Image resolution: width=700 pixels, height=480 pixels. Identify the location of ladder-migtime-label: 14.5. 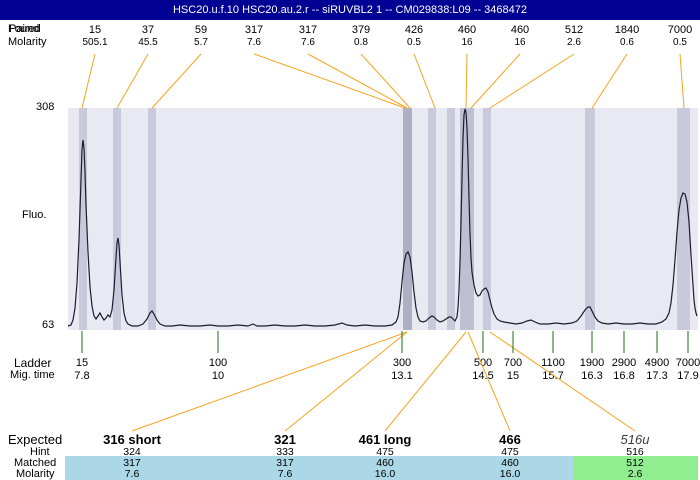
(483, 376).